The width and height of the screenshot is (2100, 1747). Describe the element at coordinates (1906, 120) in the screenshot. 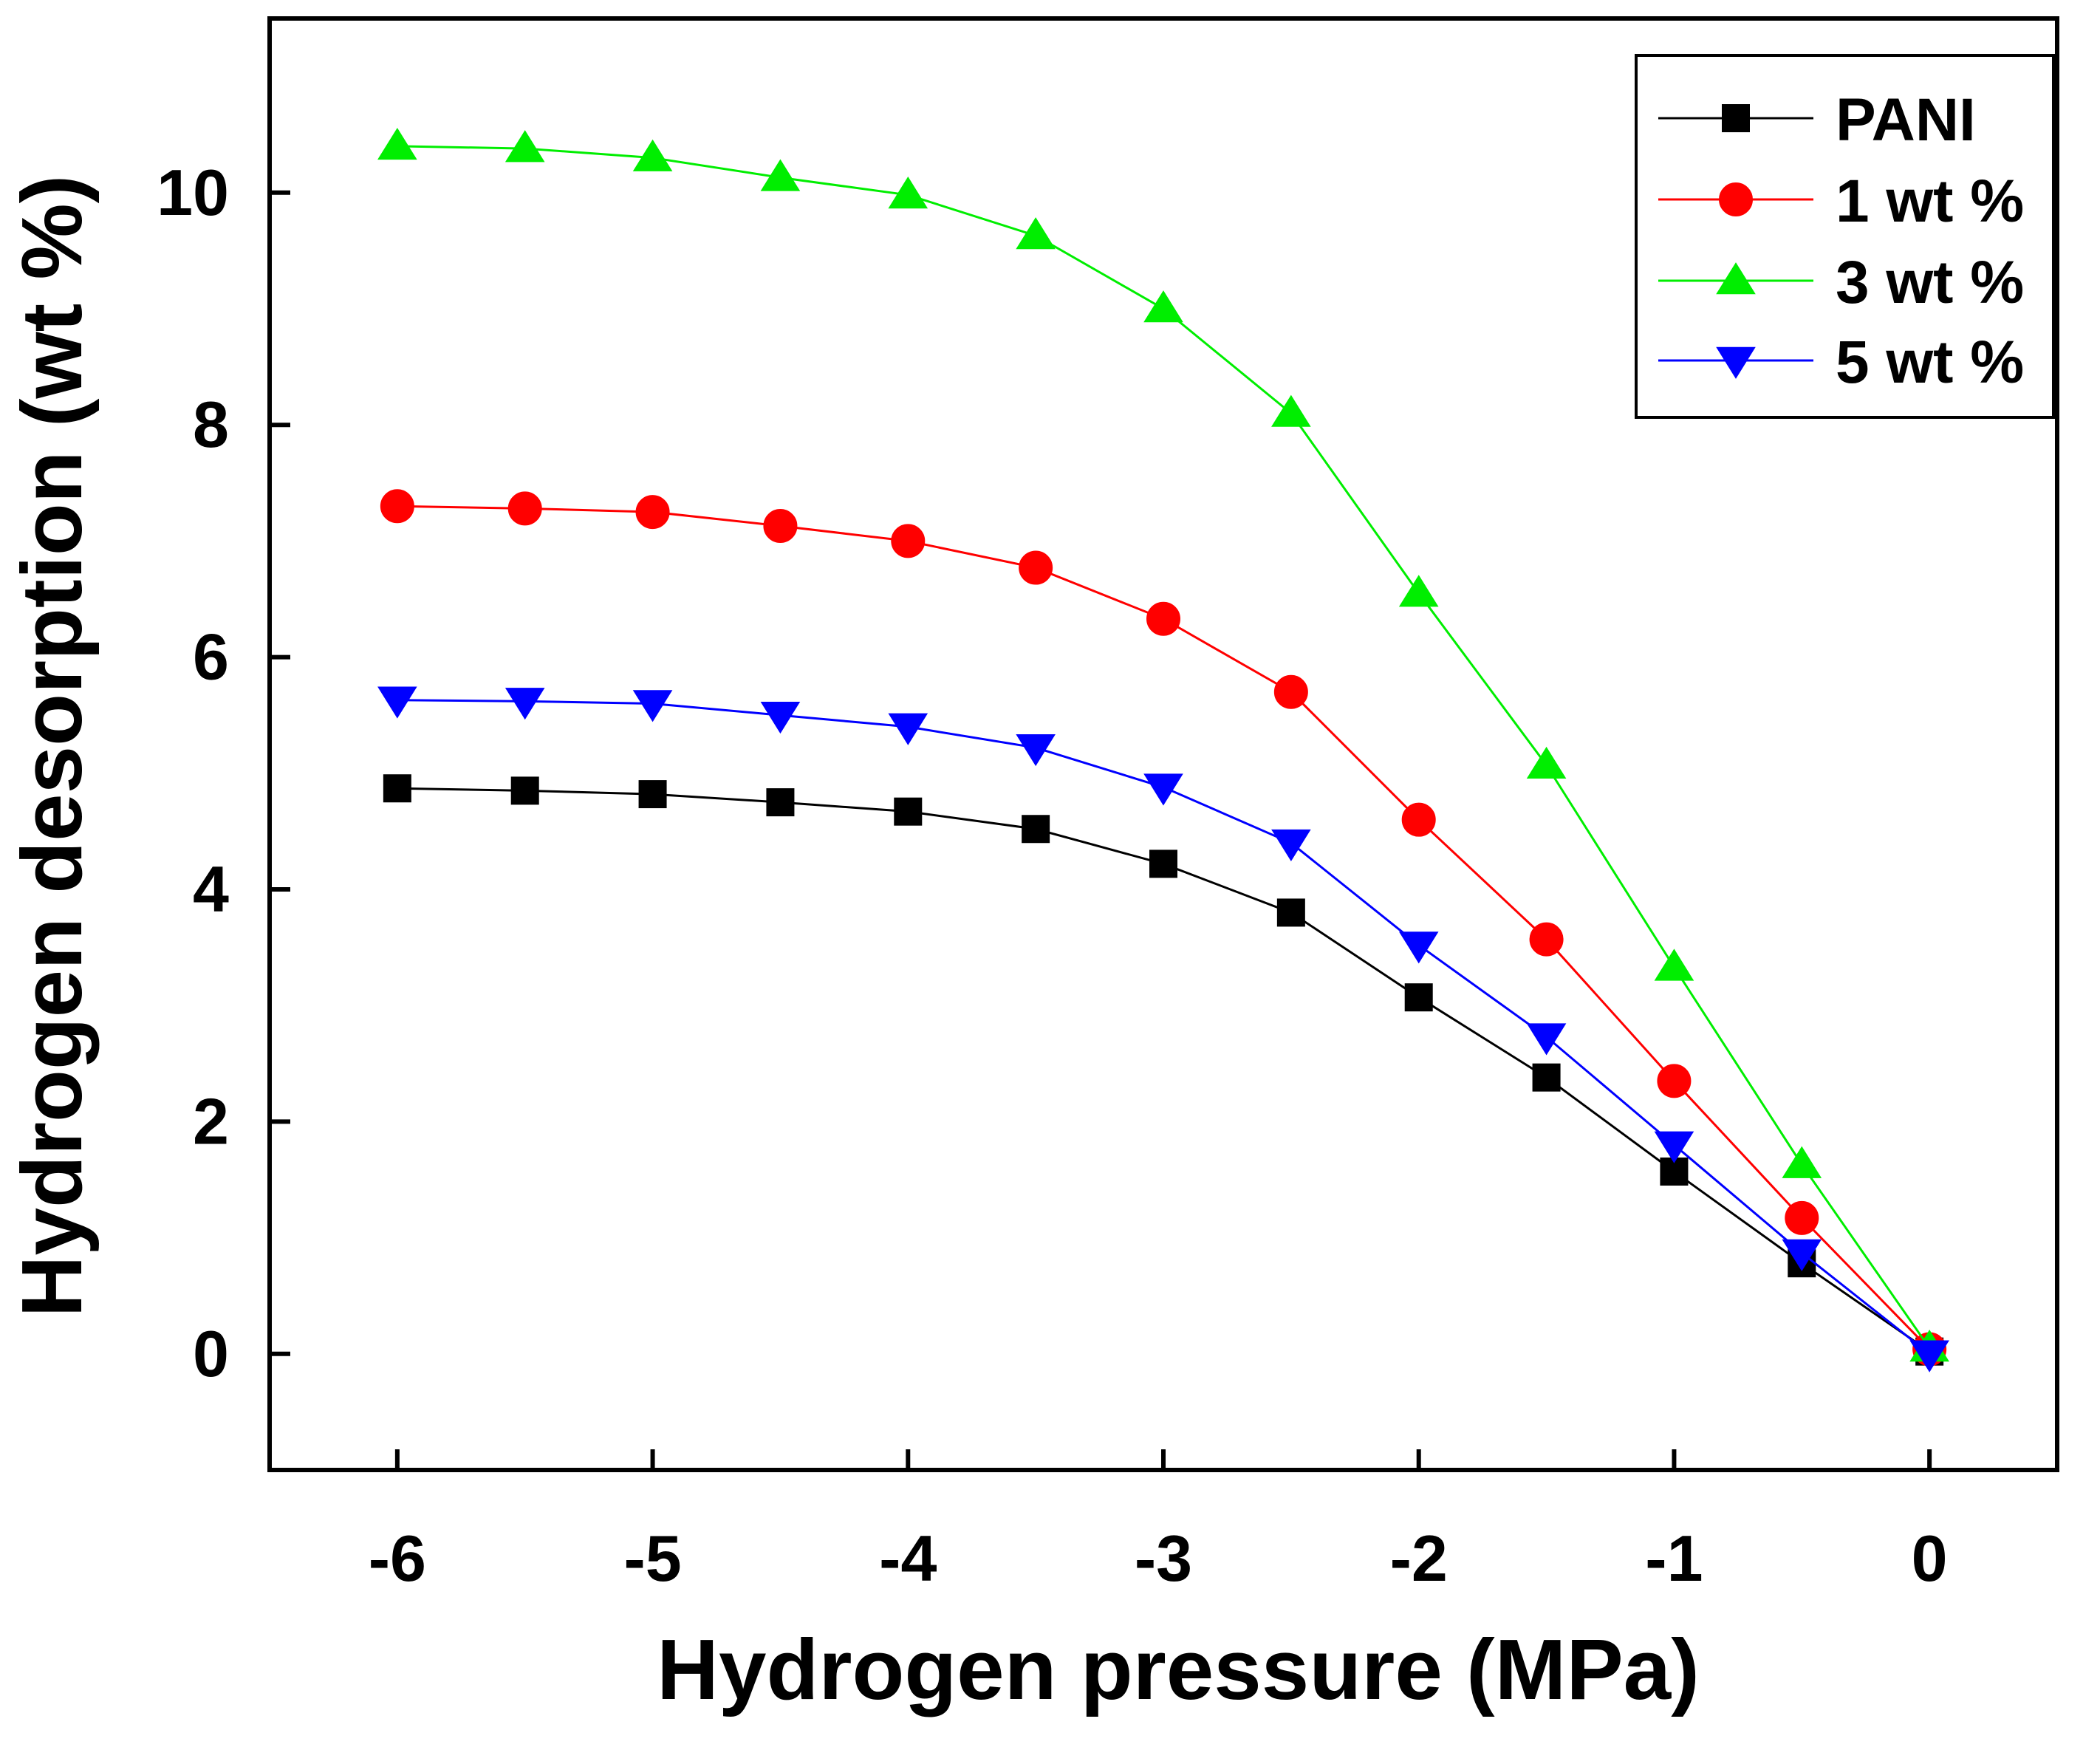

I see `legend-label: PANI` at that location.